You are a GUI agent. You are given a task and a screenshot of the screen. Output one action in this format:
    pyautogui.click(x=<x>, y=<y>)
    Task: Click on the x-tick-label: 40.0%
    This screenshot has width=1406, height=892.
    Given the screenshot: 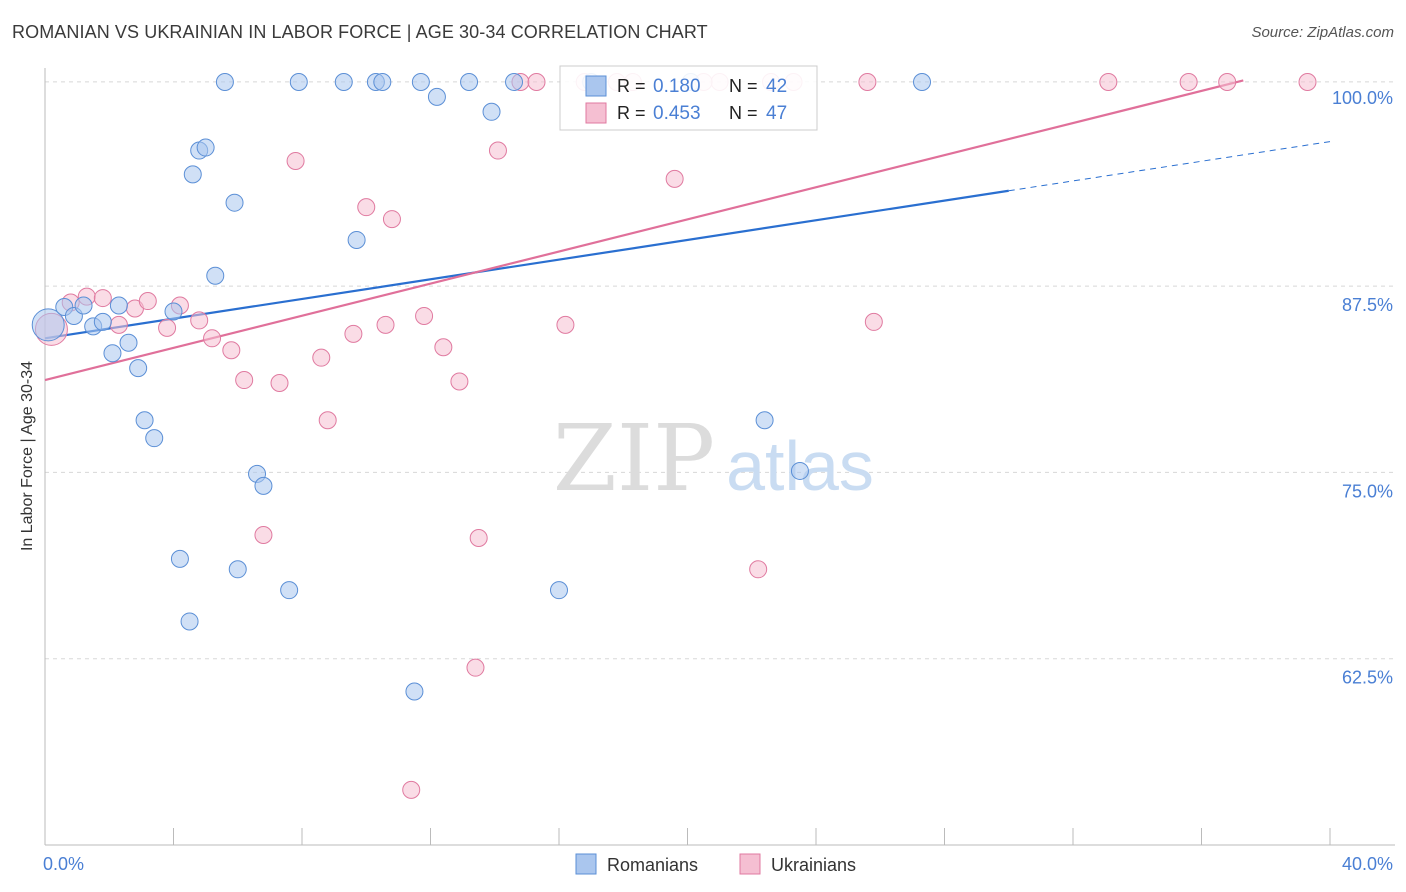 What is the action you would take?
    pyautogui.click(x=1367, y=864)
    